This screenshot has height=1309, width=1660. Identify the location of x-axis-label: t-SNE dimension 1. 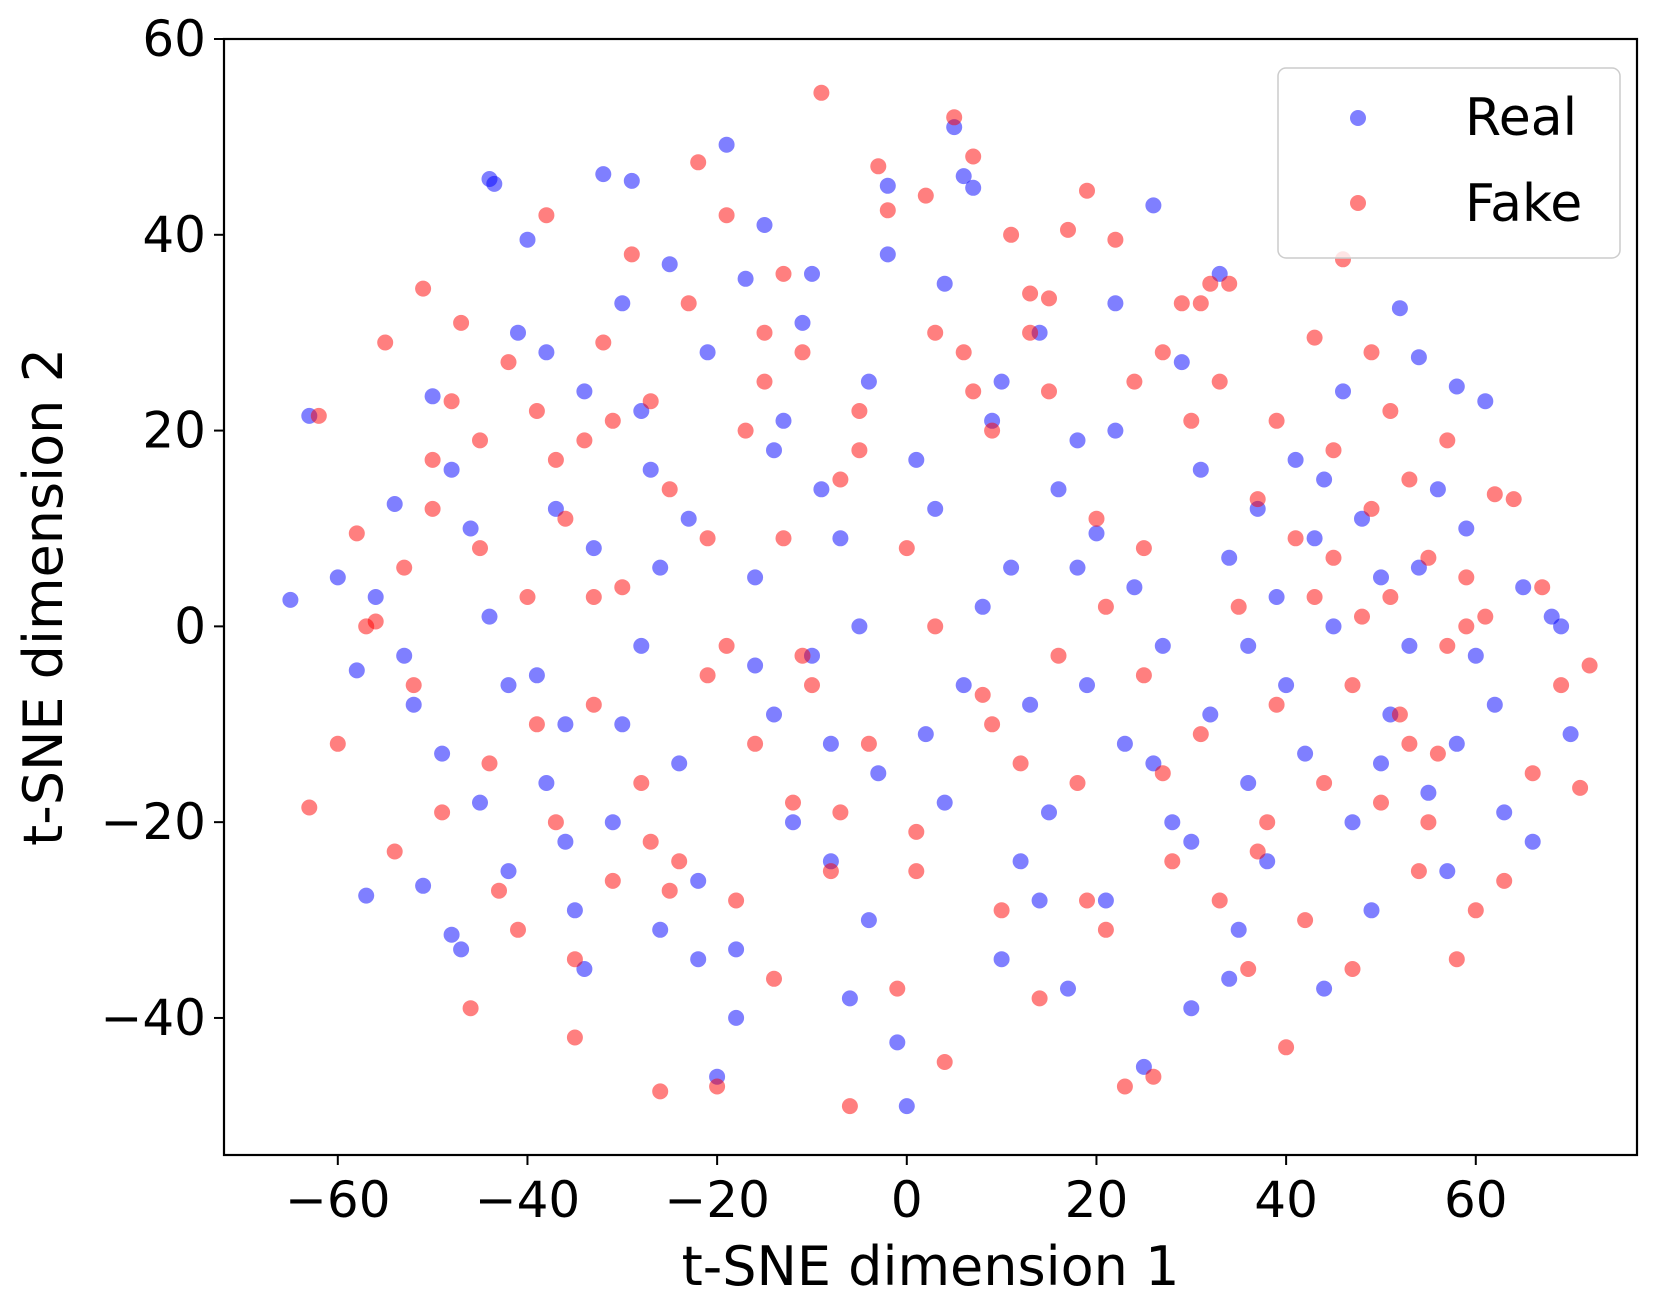
(931, 1266).